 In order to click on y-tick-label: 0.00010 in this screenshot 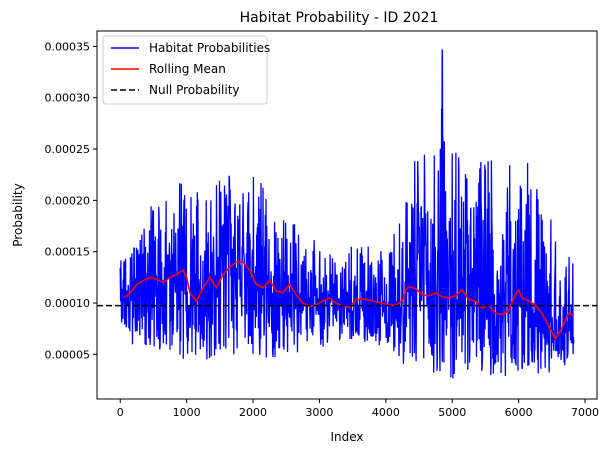, I will do `click(68, 303)`.